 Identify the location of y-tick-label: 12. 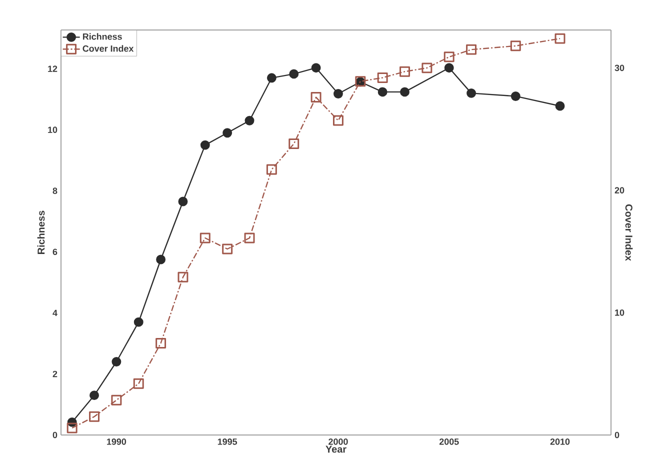
(53, 69).